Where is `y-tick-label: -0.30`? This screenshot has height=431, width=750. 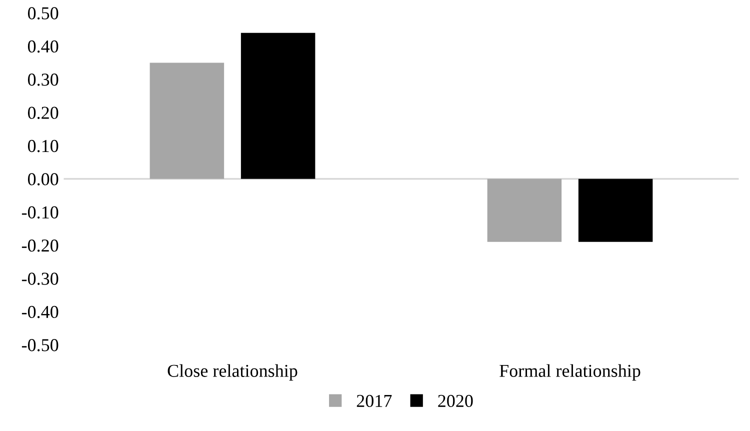
y-tick-label: -0.30 is located at coordinates (40, 278).